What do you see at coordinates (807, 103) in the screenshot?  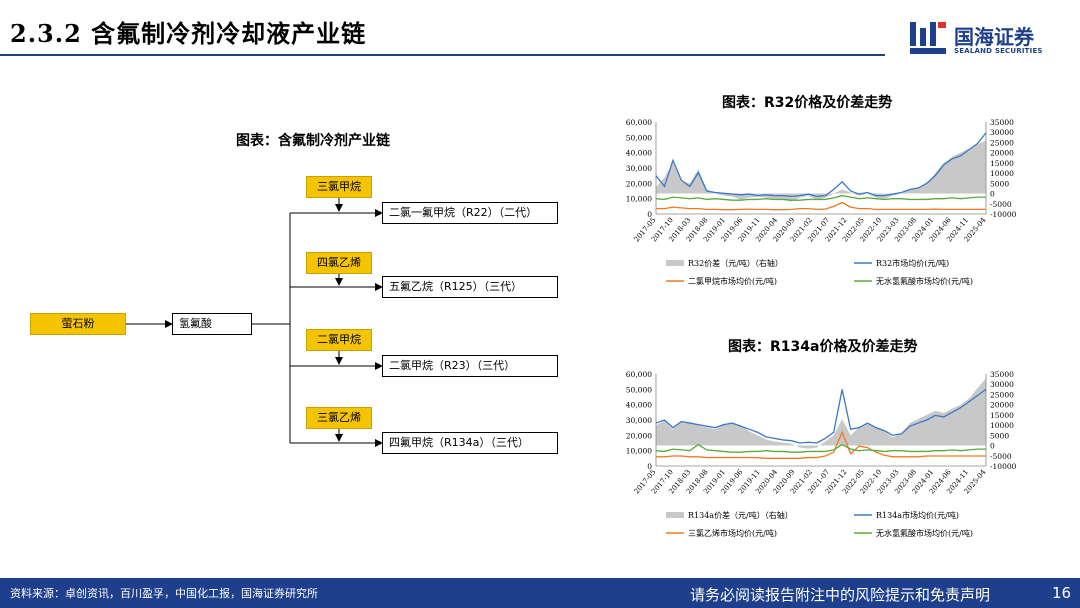 I see `chart-title-r32: 图表：R32价格及价差走势` at bounding box center [807, 103].